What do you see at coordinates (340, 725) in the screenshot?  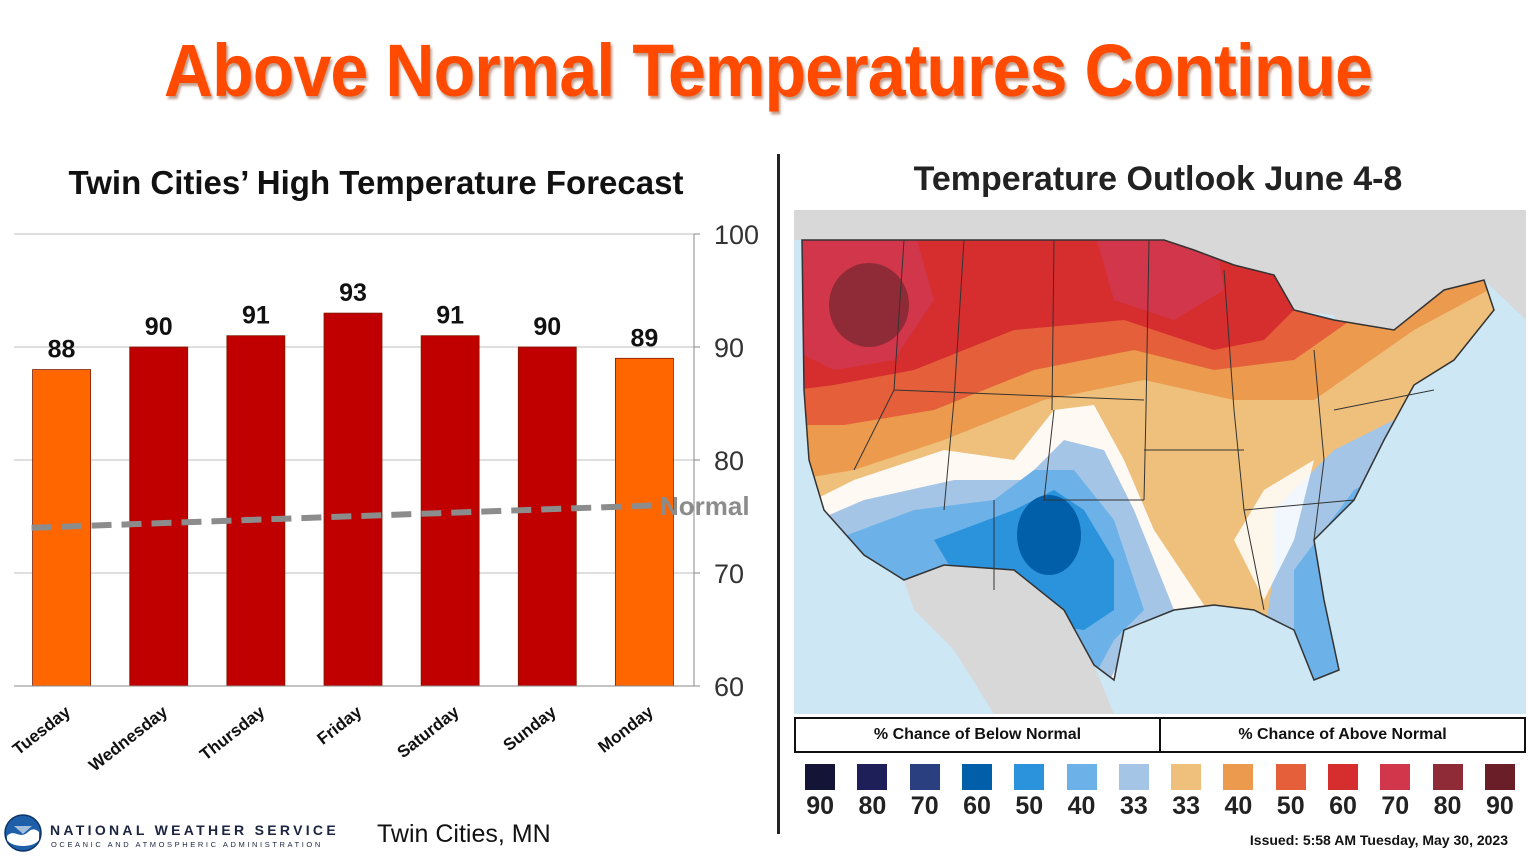 I see `category-label: Friday` at bounding box center [340, 725].